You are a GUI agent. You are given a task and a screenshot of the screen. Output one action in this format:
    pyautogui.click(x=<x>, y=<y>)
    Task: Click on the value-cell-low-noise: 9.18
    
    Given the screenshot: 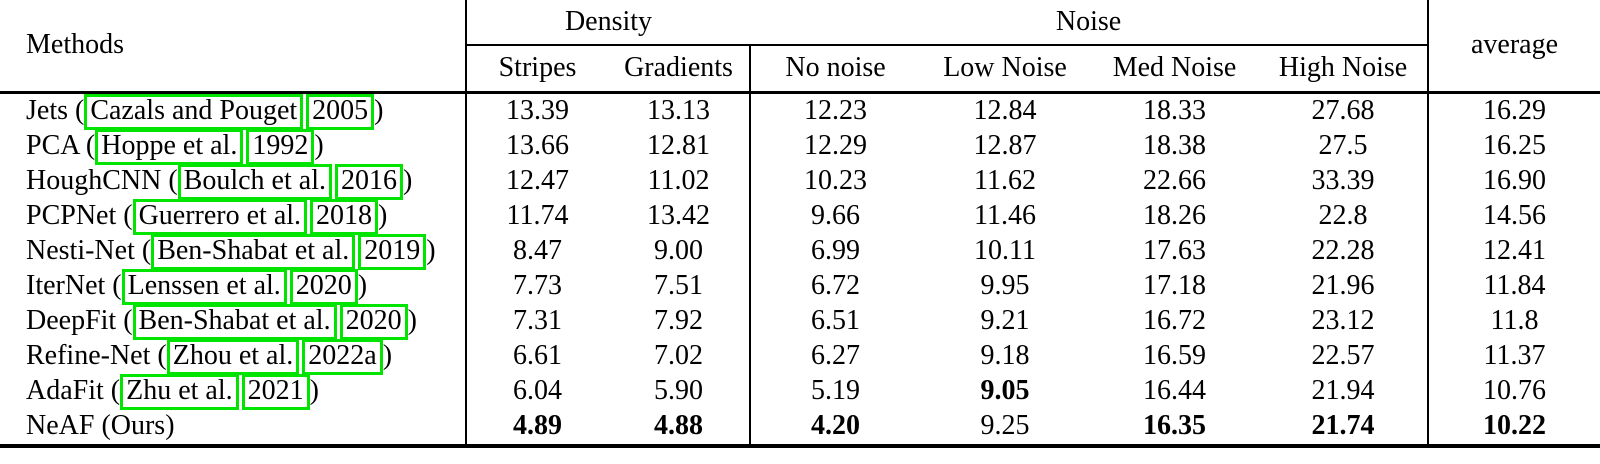 What is the action you would take?
    pyautogui.click(x=1005, y=356)
    